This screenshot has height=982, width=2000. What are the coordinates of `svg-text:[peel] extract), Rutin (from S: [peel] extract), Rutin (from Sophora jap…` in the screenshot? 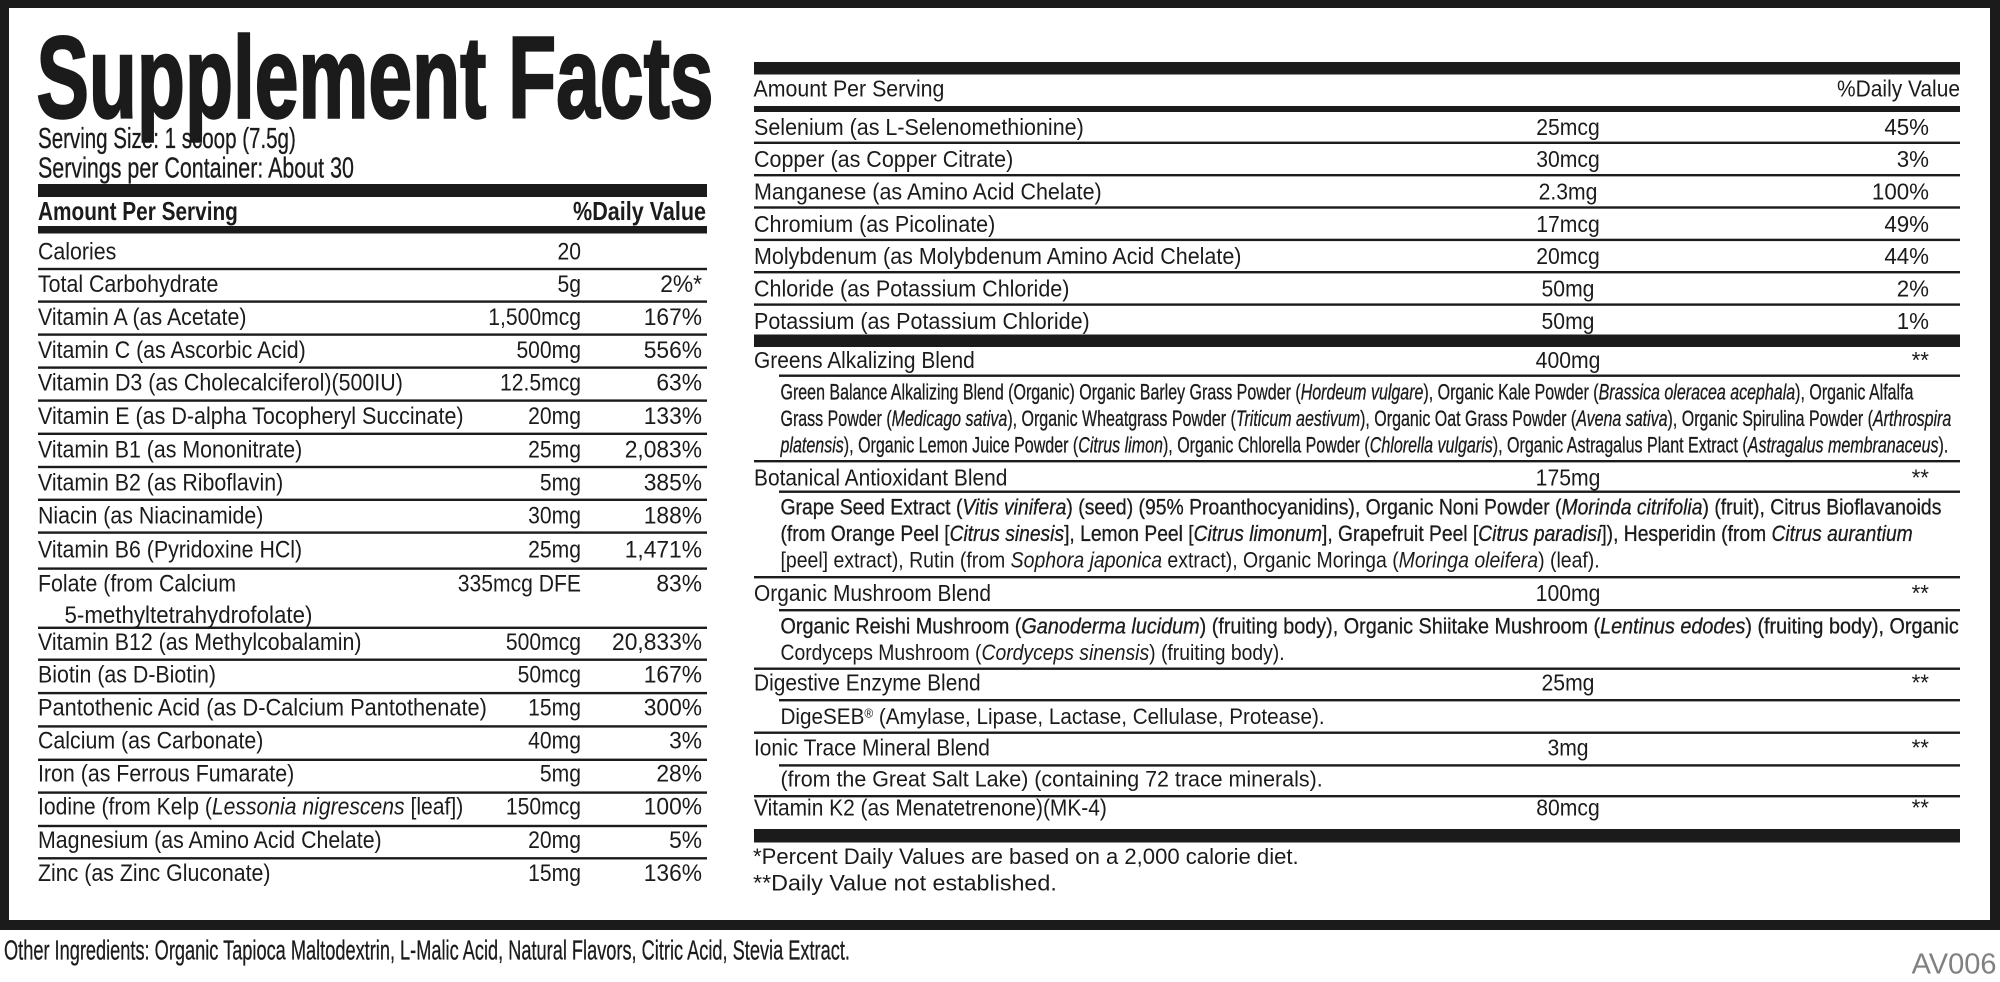 It's located at (1190, 560).